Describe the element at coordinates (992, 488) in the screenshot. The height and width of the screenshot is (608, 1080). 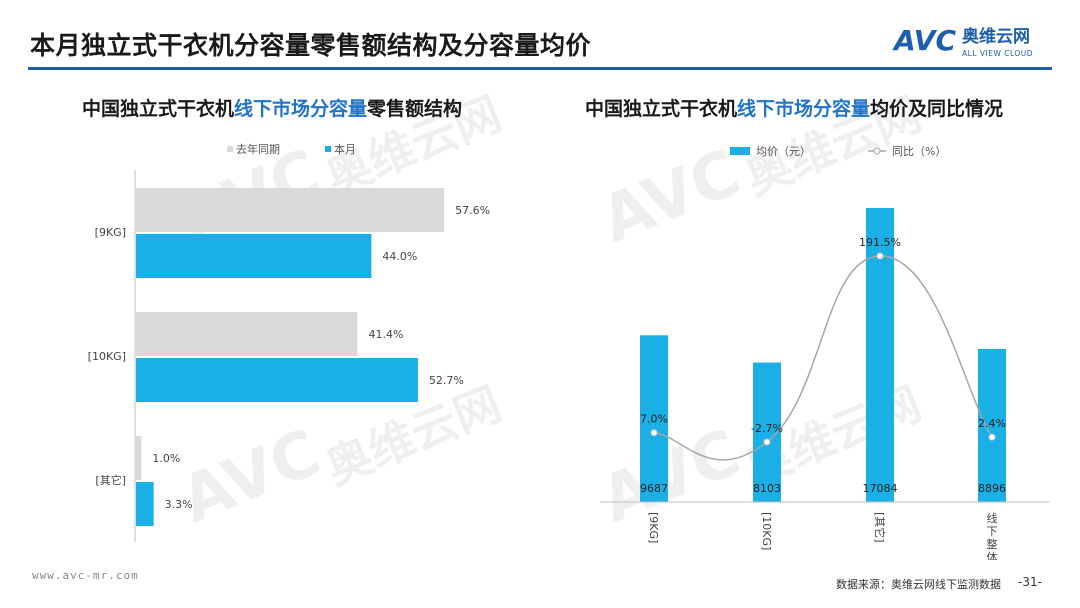
I see `column-value-label: 8896` at that location.